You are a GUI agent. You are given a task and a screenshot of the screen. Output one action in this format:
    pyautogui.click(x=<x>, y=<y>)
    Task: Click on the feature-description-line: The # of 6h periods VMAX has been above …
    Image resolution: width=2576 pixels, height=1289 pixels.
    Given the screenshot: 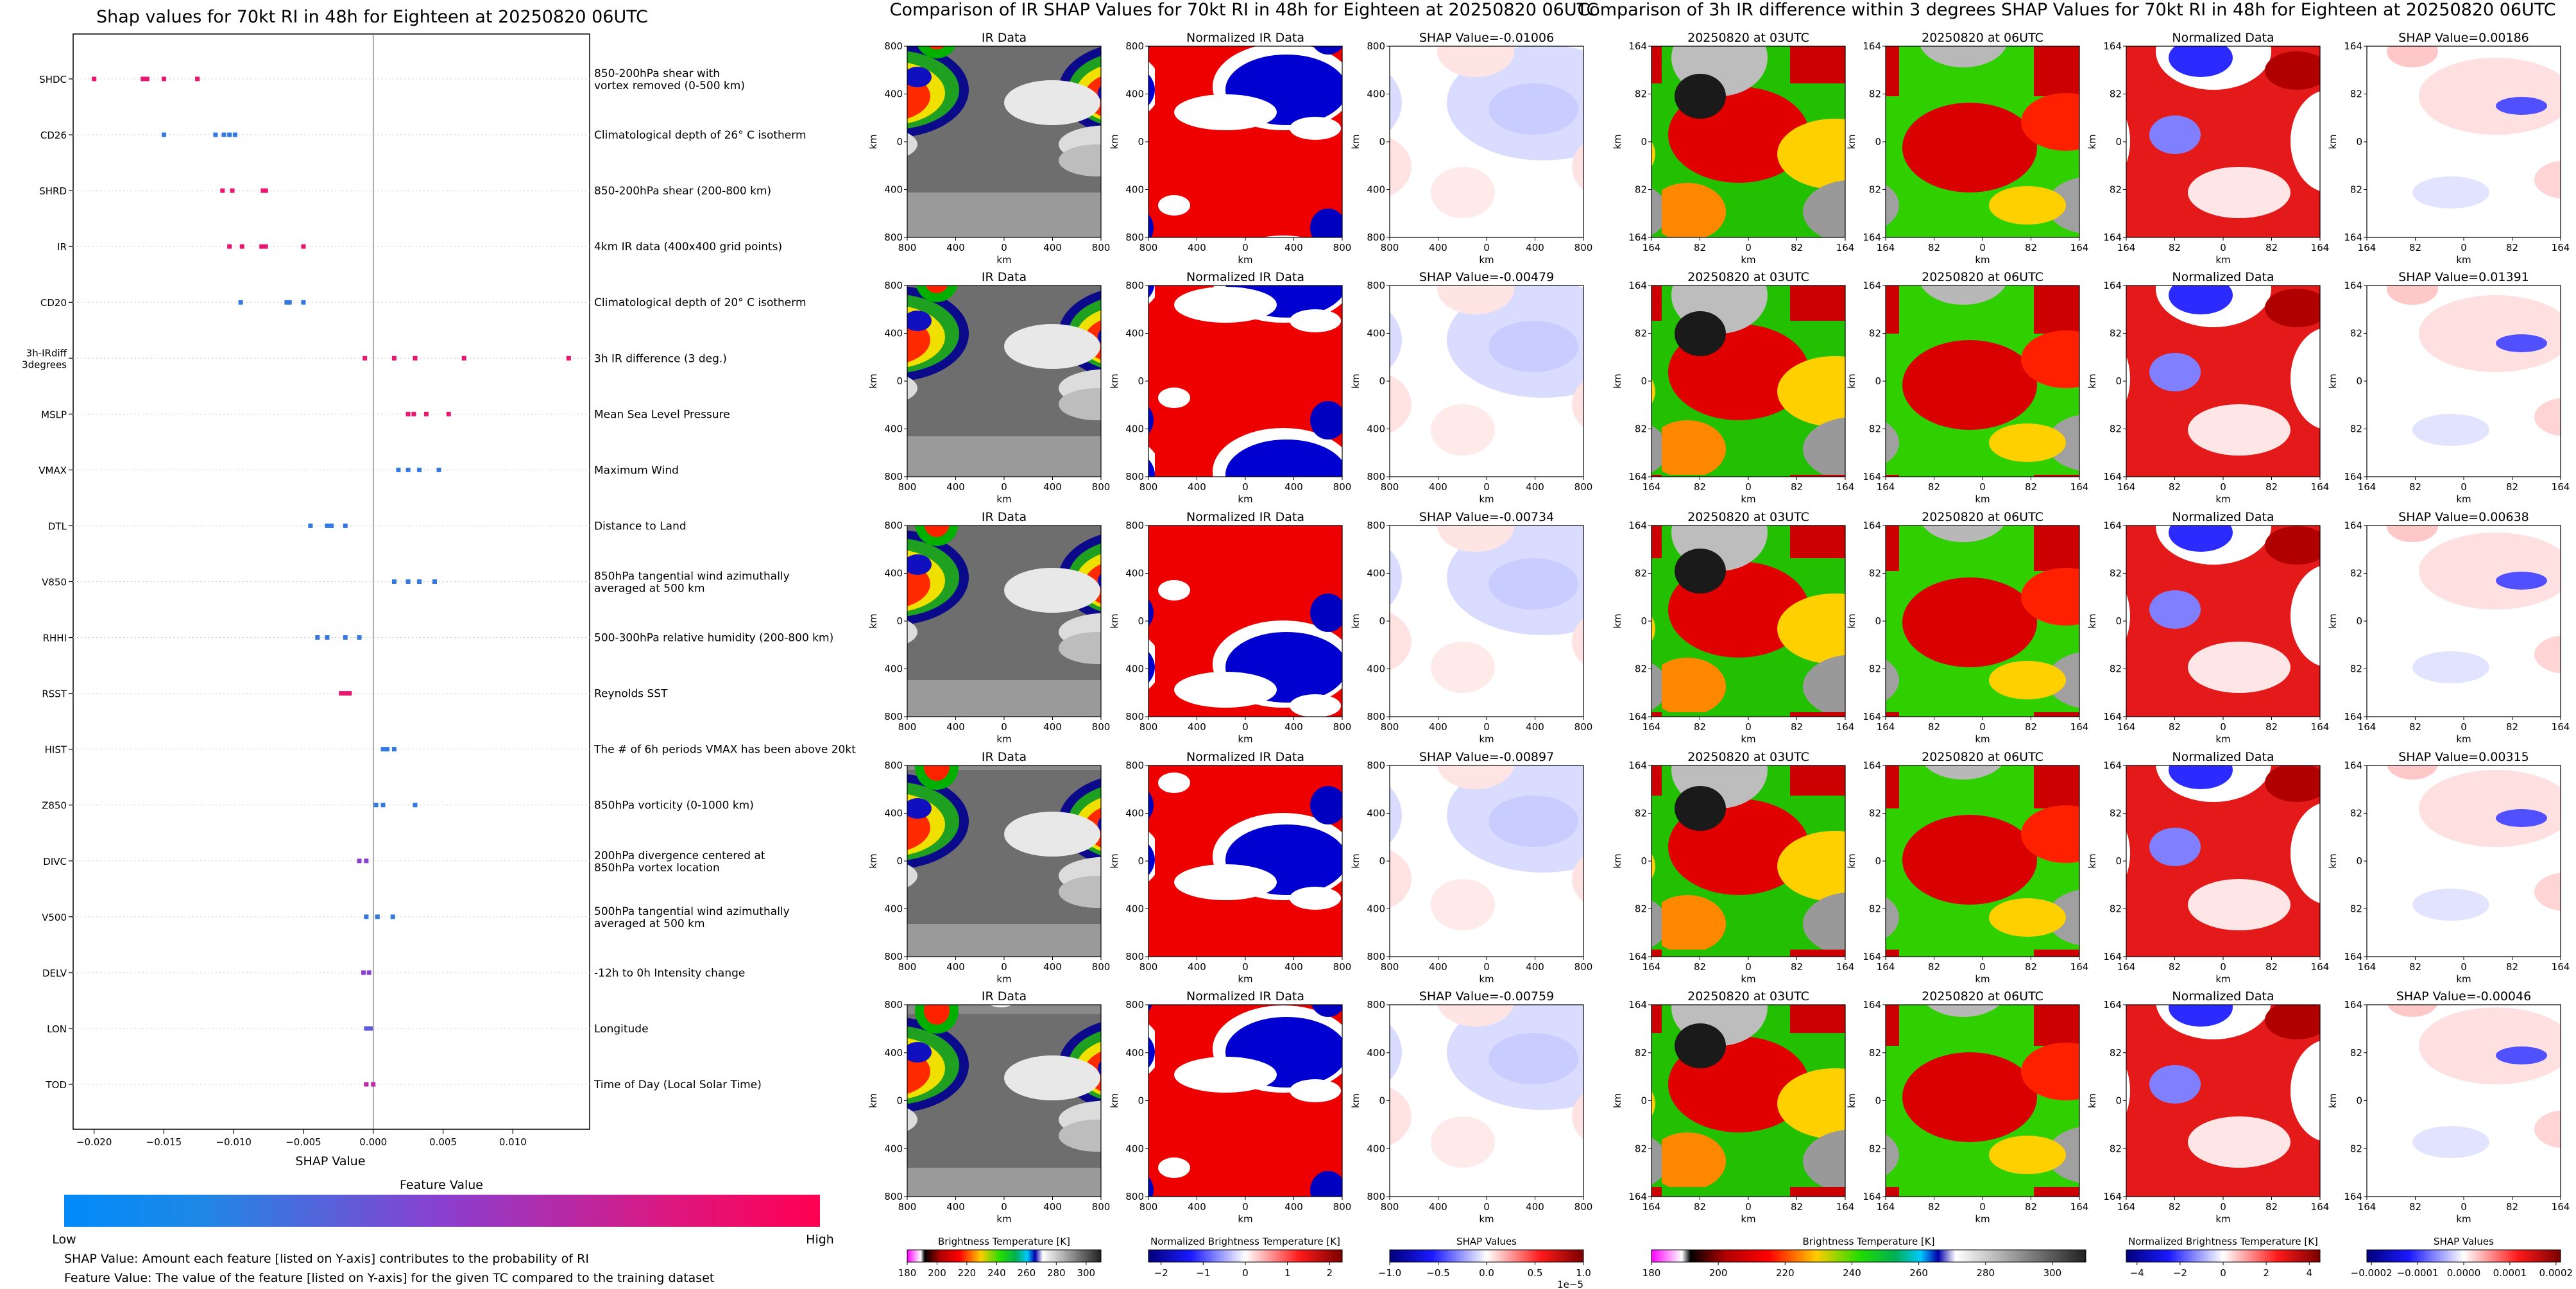 What is the action you would take?
    pyautogui.click(x=724, y=750)
    